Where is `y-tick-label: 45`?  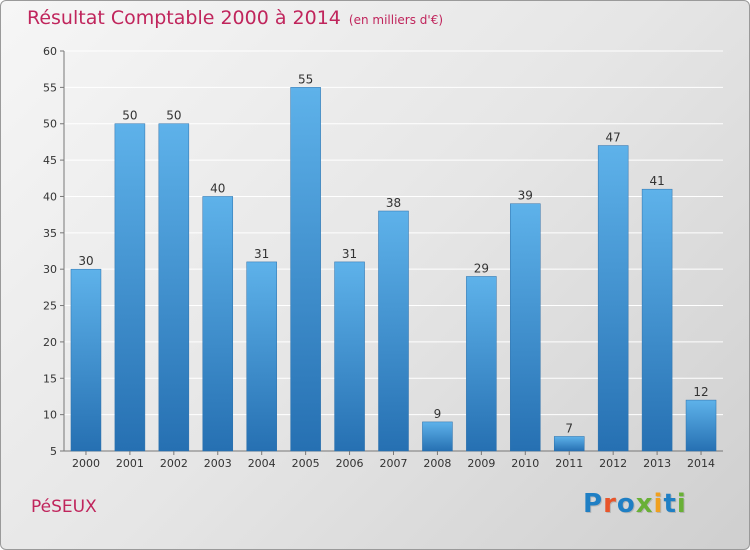 y-tick-label: 45 is located at coordinates (50, 160).